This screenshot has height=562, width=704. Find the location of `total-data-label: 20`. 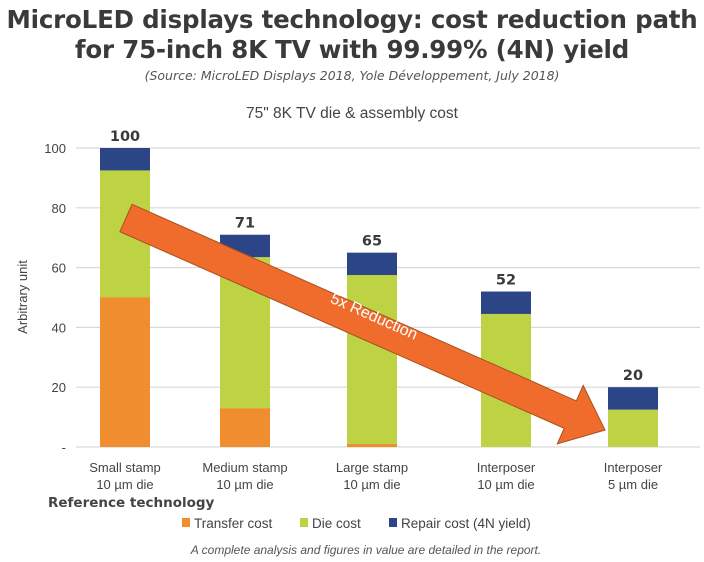

total-data-label: 20 is located at coordinates (633, 376).